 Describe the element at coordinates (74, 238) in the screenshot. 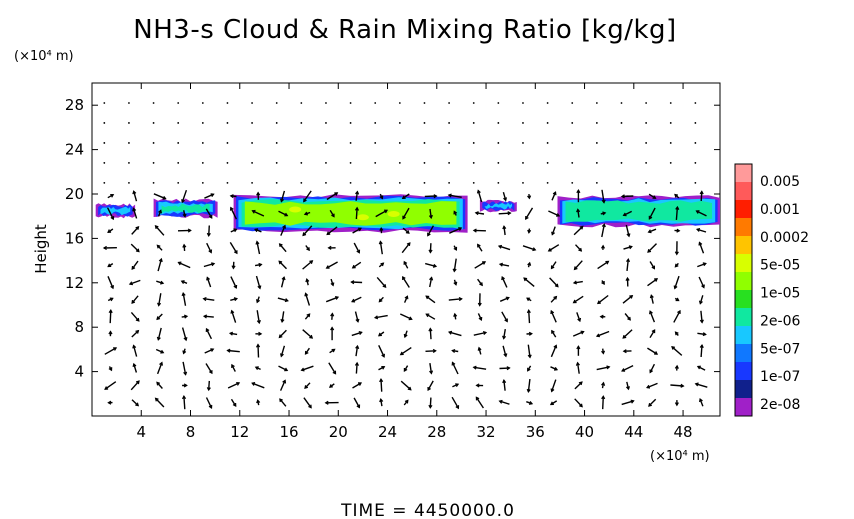

I see `y-tick-label: 16` at that location.